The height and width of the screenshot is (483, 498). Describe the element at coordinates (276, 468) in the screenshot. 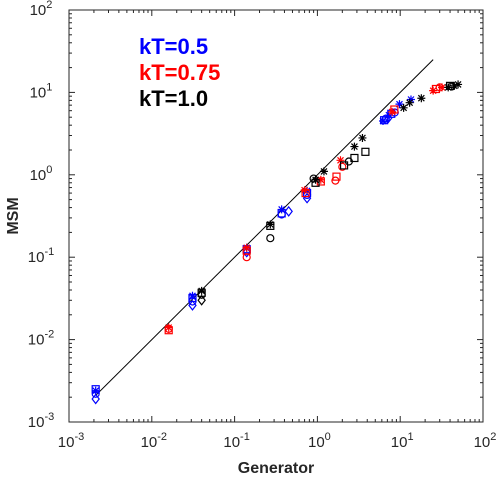

I see `x-axis-label: Generator` at that location.